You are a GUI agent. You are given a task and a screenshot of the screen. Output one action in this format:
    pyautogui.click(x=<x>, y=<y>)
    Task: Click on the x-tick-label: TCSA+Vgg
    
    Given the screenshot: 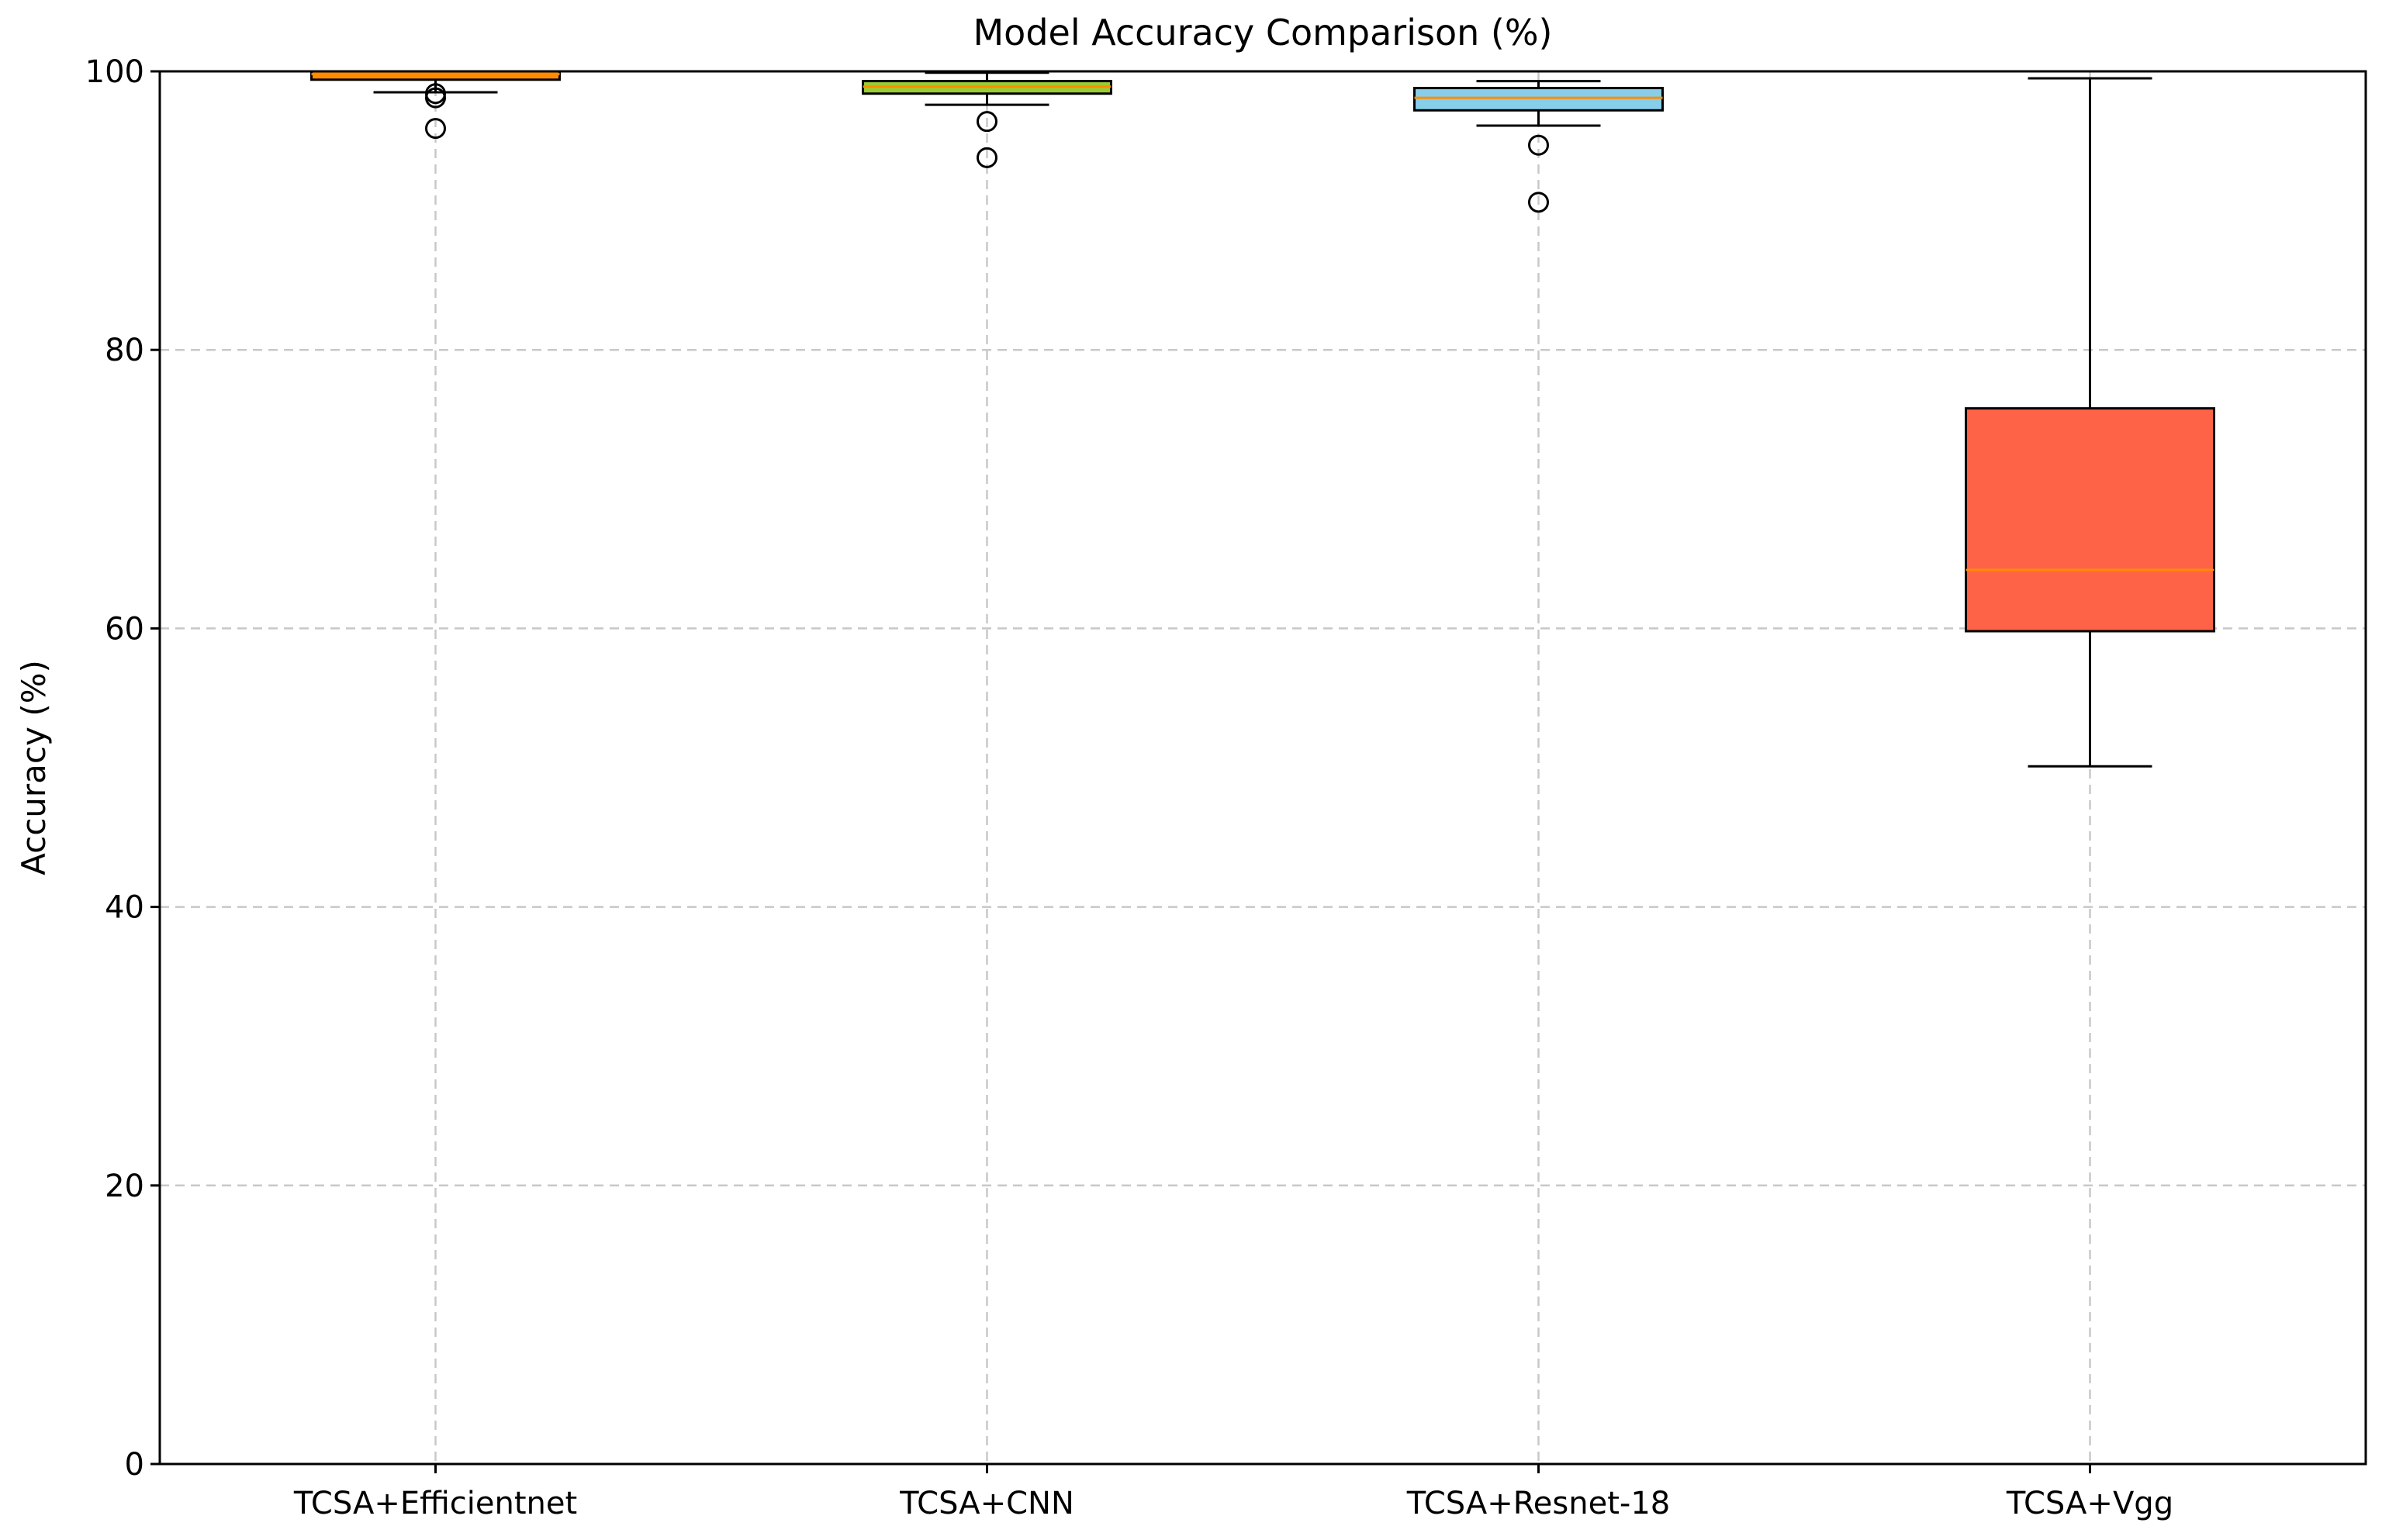 What is the action you would take?
    pyautogui.click(x=2089, y=1503)
    